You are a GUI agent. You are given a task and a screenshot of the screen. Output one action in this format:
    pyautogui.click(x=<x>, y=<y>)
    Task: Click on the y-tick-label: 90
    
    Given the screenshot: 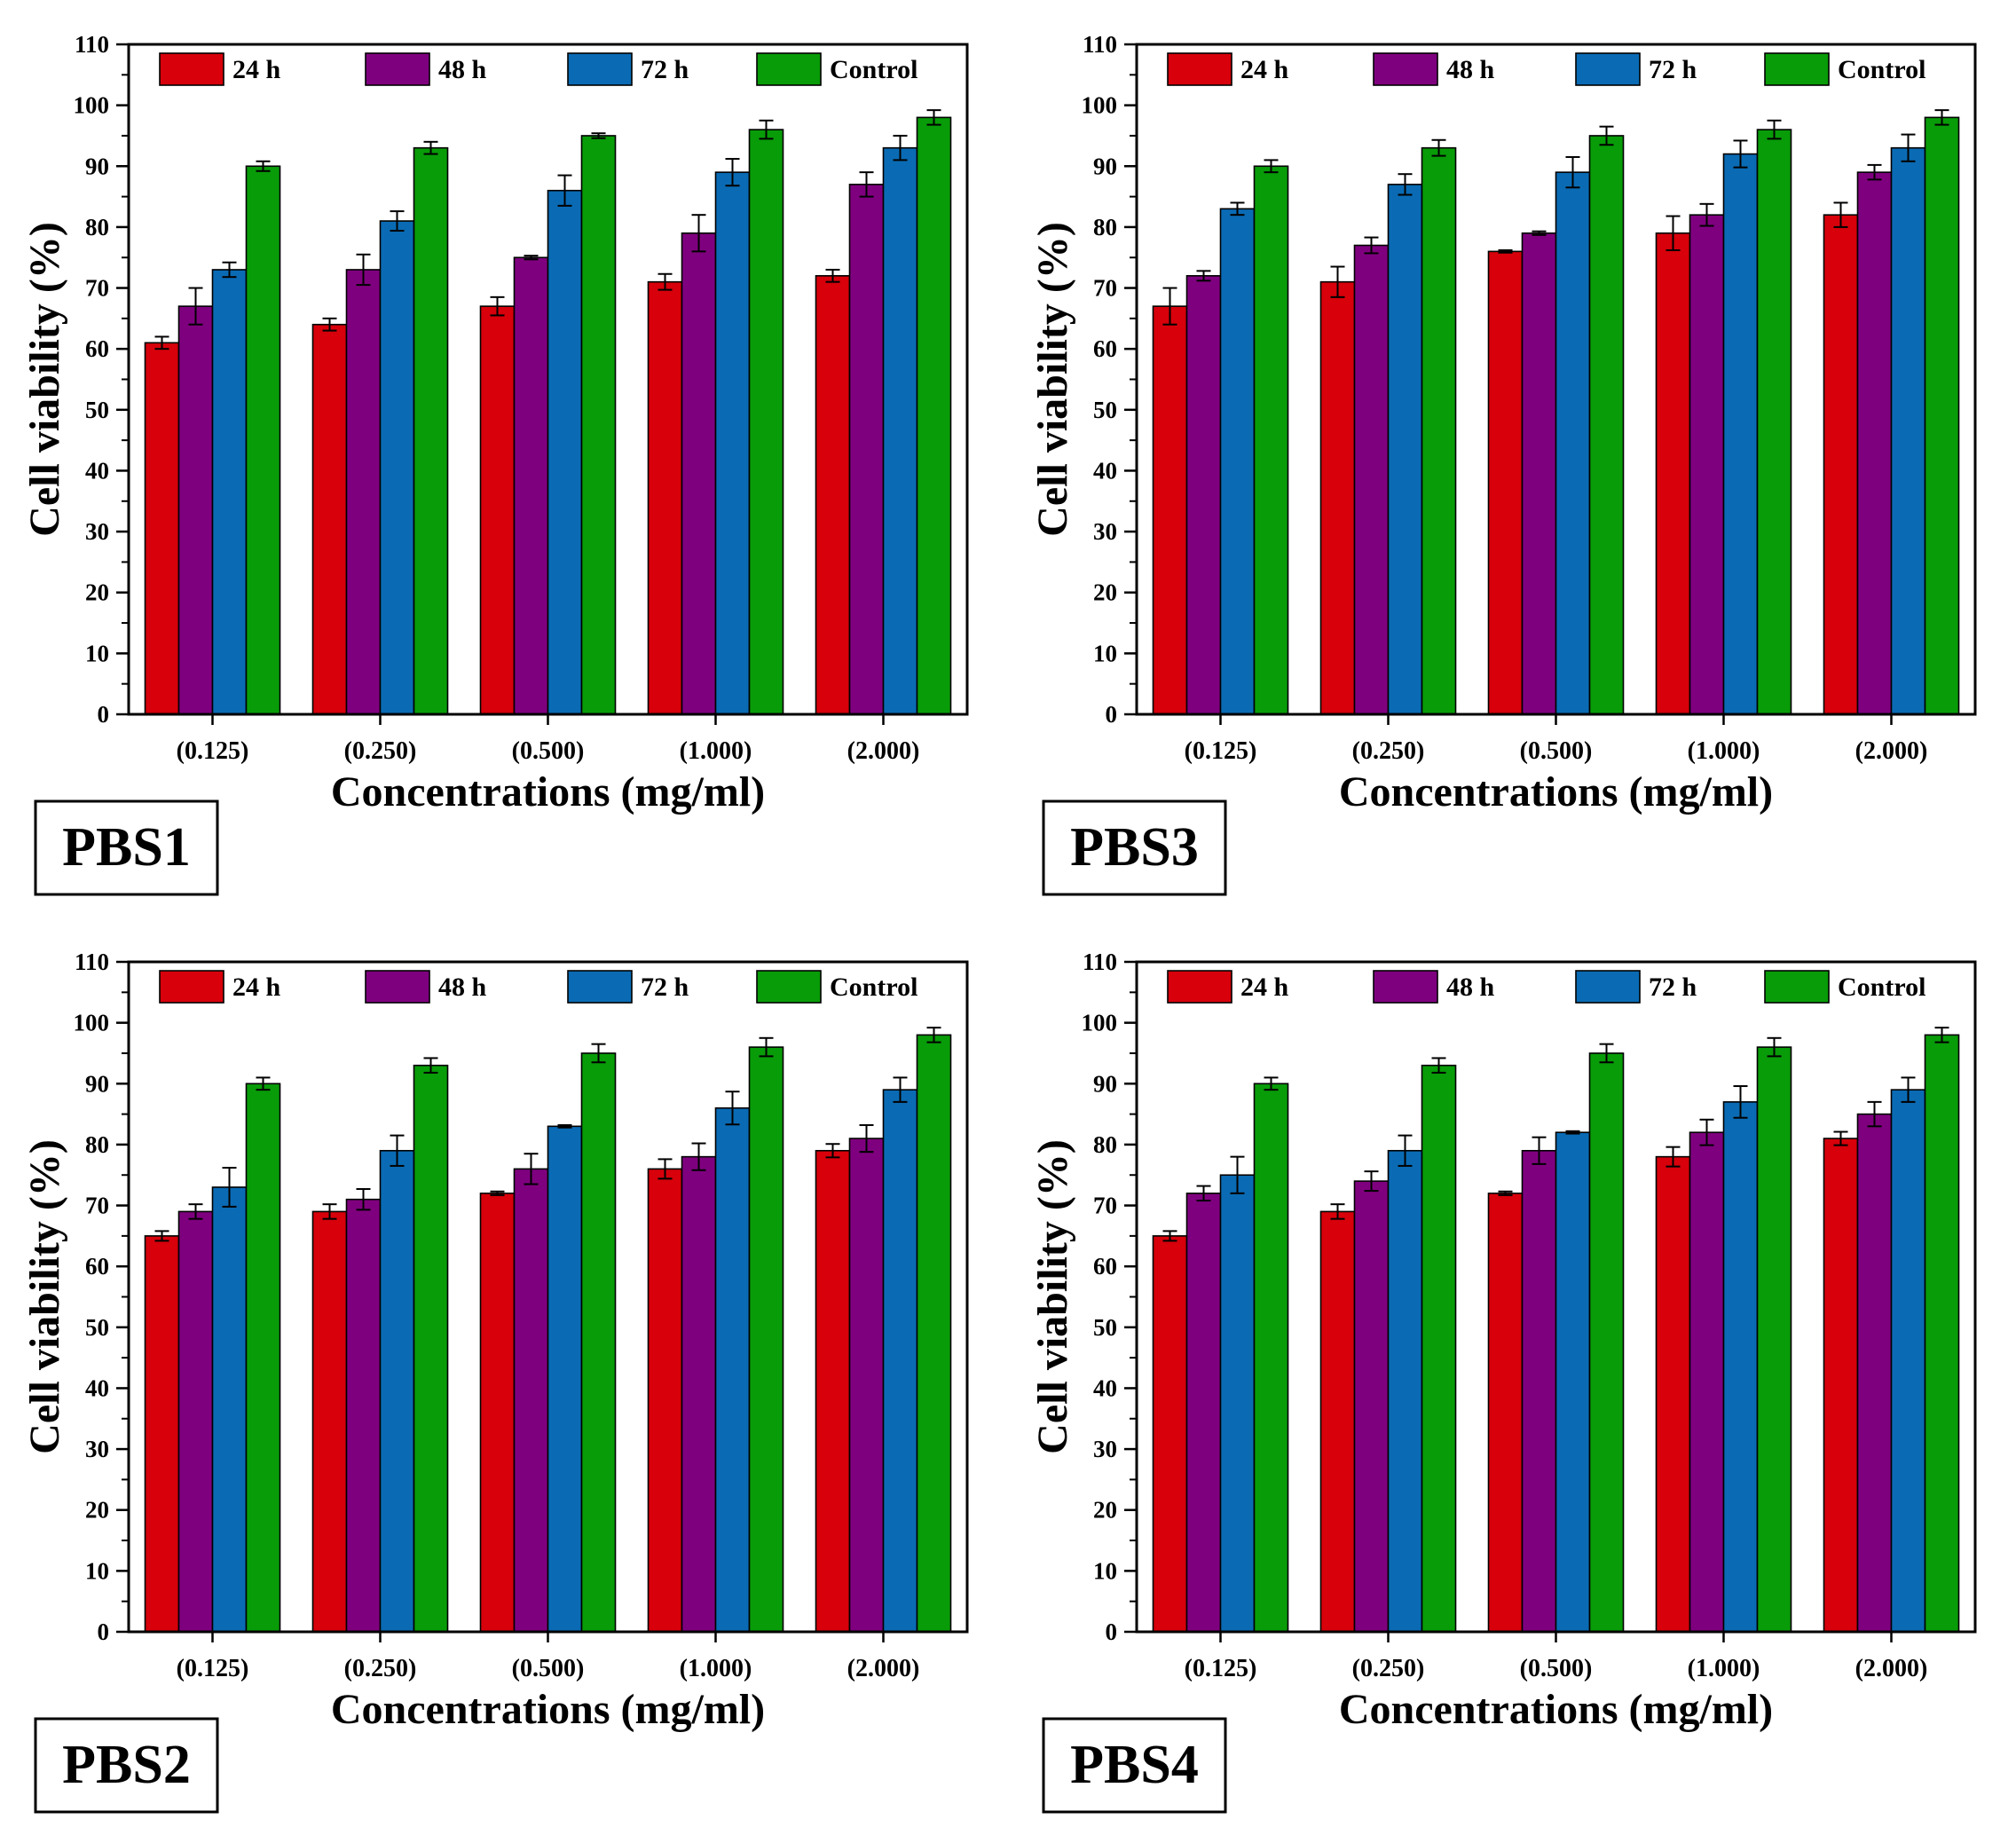 What is the action you would take?
    pyautogui.click(x=97, y=1083)
    